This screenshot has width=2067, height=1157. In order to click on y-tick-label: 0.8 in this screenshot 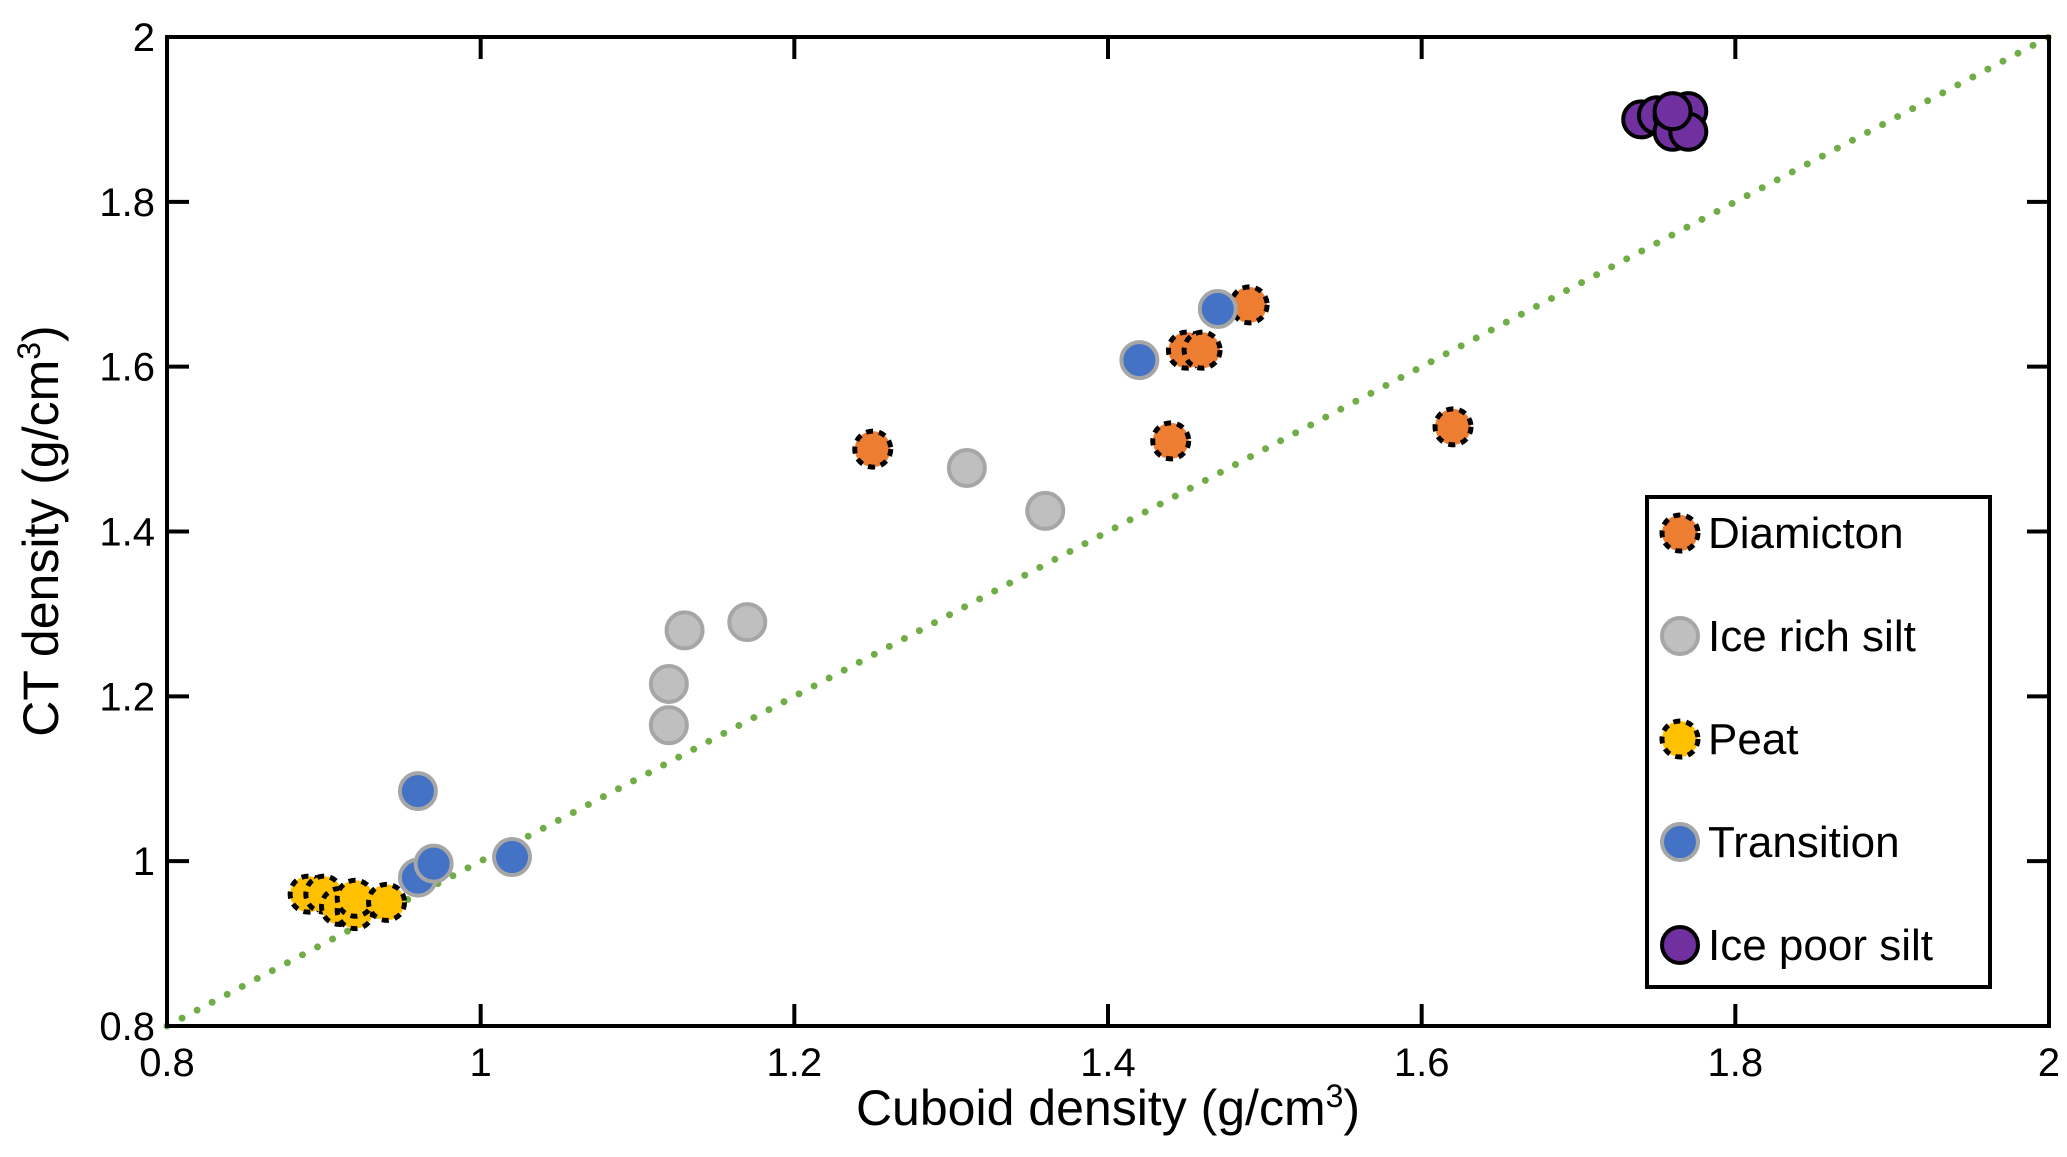, I will do `click(127, 1027)`.